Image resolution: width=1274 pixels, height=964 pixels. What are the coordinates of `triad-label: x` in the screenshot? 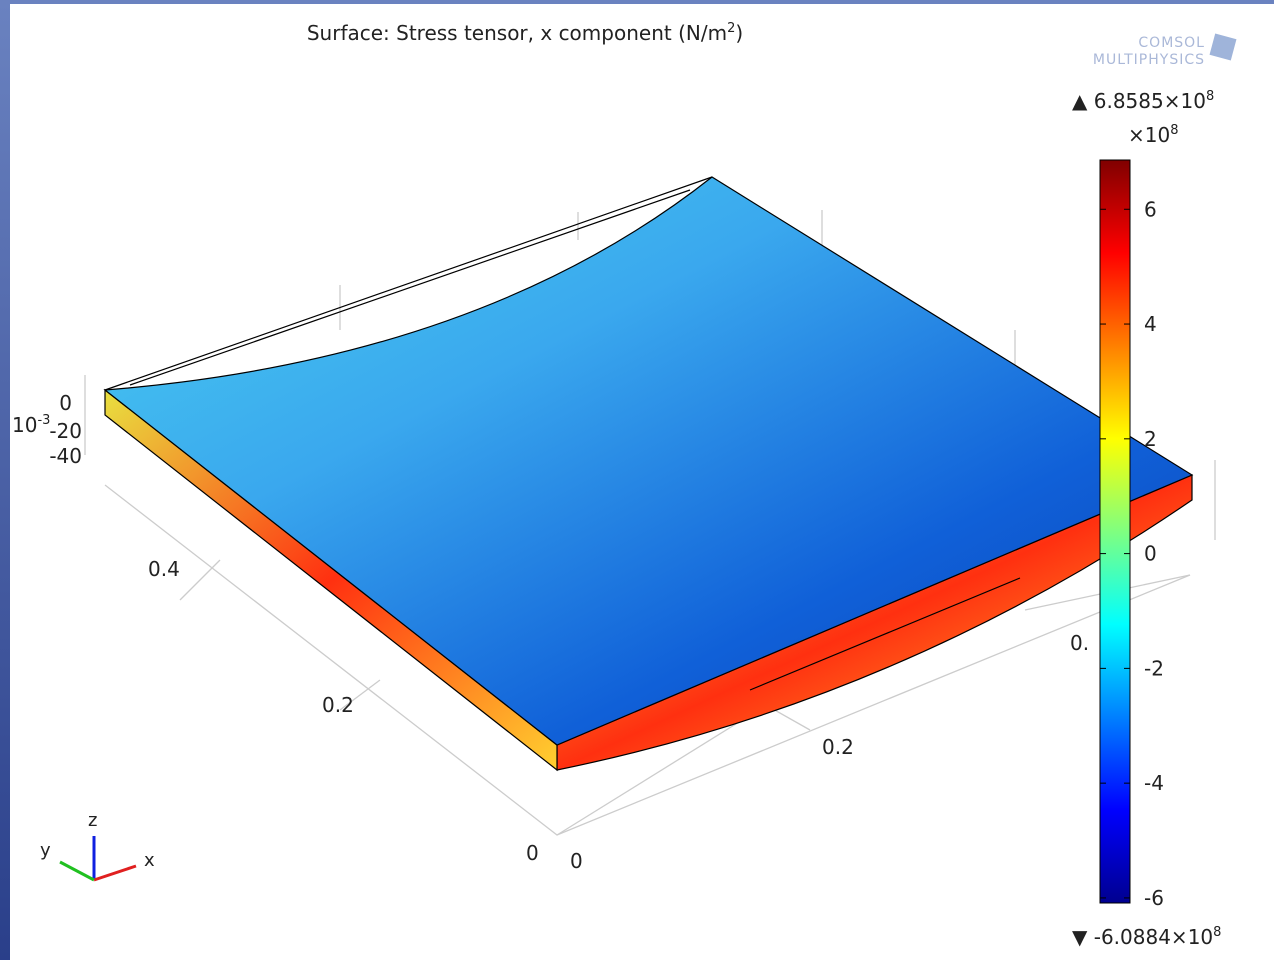 It's located at (149, 860).